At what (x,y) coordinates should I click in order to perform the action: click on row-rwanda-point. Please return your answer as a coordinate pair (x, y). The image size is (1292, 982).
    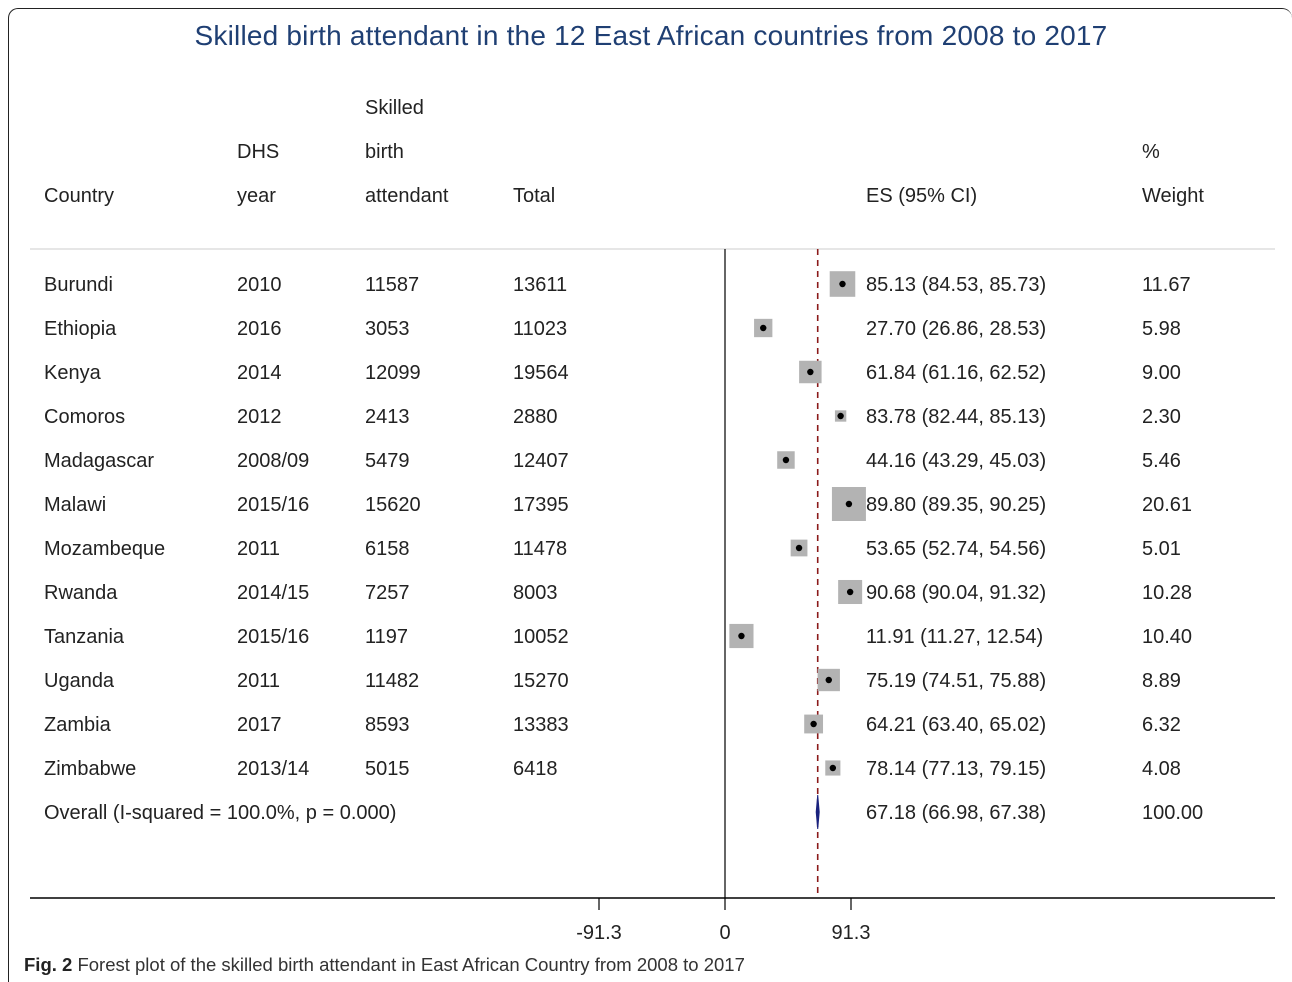
    Looking at the image, I should click on (850, 592).